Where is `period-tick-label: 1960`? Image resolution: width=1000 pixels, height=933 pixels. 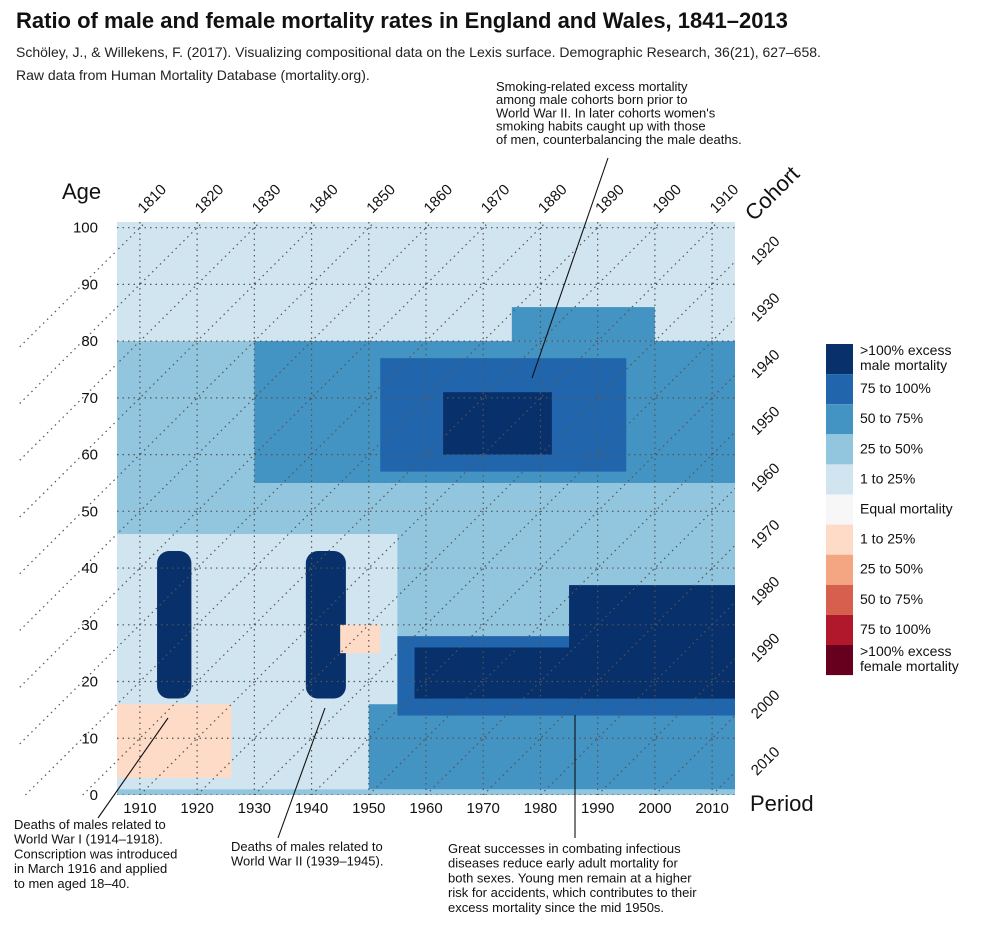
period-tick-label: 1960 is located at coordinates (425, 808).